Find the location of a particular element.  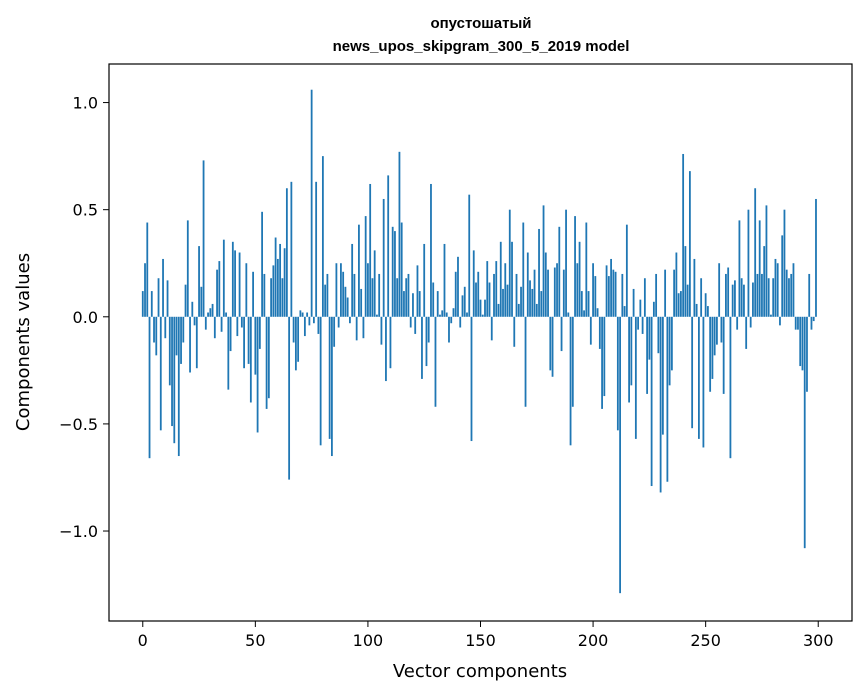

x-tick-label: 250 is located at coordinates (705, 640).